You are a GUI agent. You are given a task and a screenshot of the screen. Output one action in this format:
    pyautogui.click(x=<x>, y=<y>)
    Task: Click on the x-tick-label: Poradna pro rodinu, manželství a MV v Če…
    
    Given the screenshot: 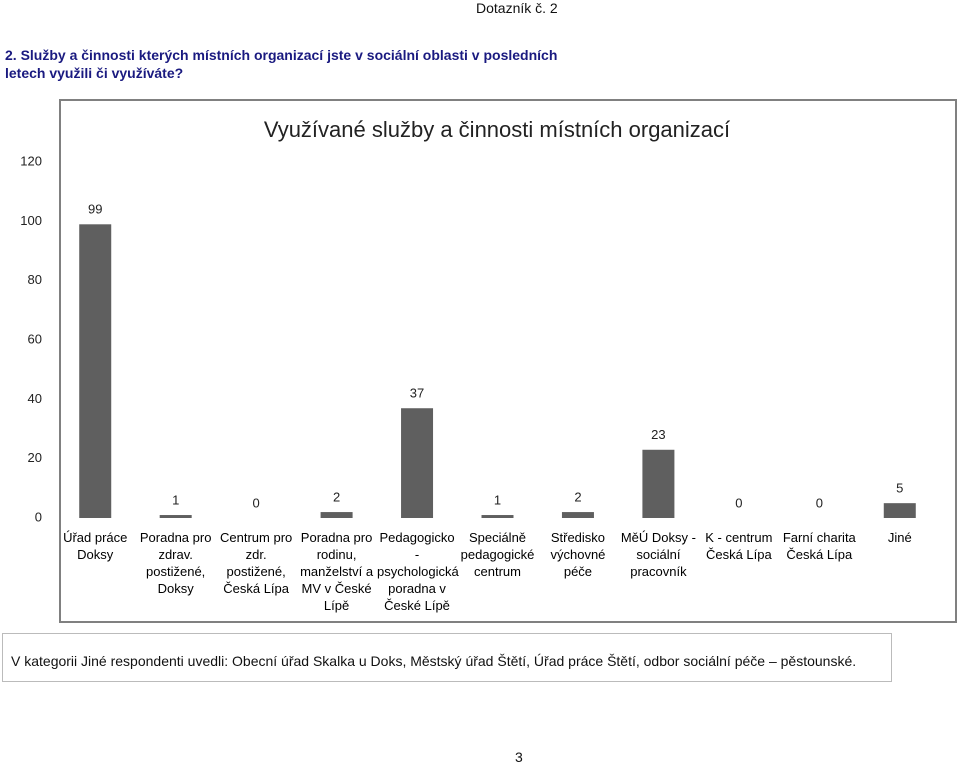 What is the action you would take?
    pyautogui.click(x=337, y=571)
    